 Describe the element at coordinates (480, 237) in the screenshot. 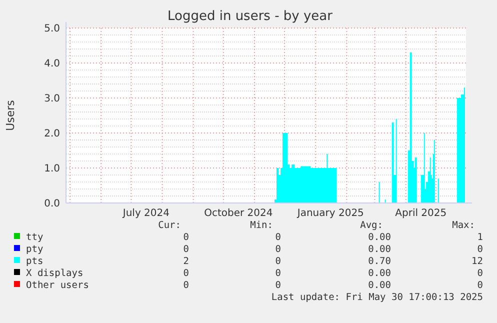

I see `text: 1` at that location.